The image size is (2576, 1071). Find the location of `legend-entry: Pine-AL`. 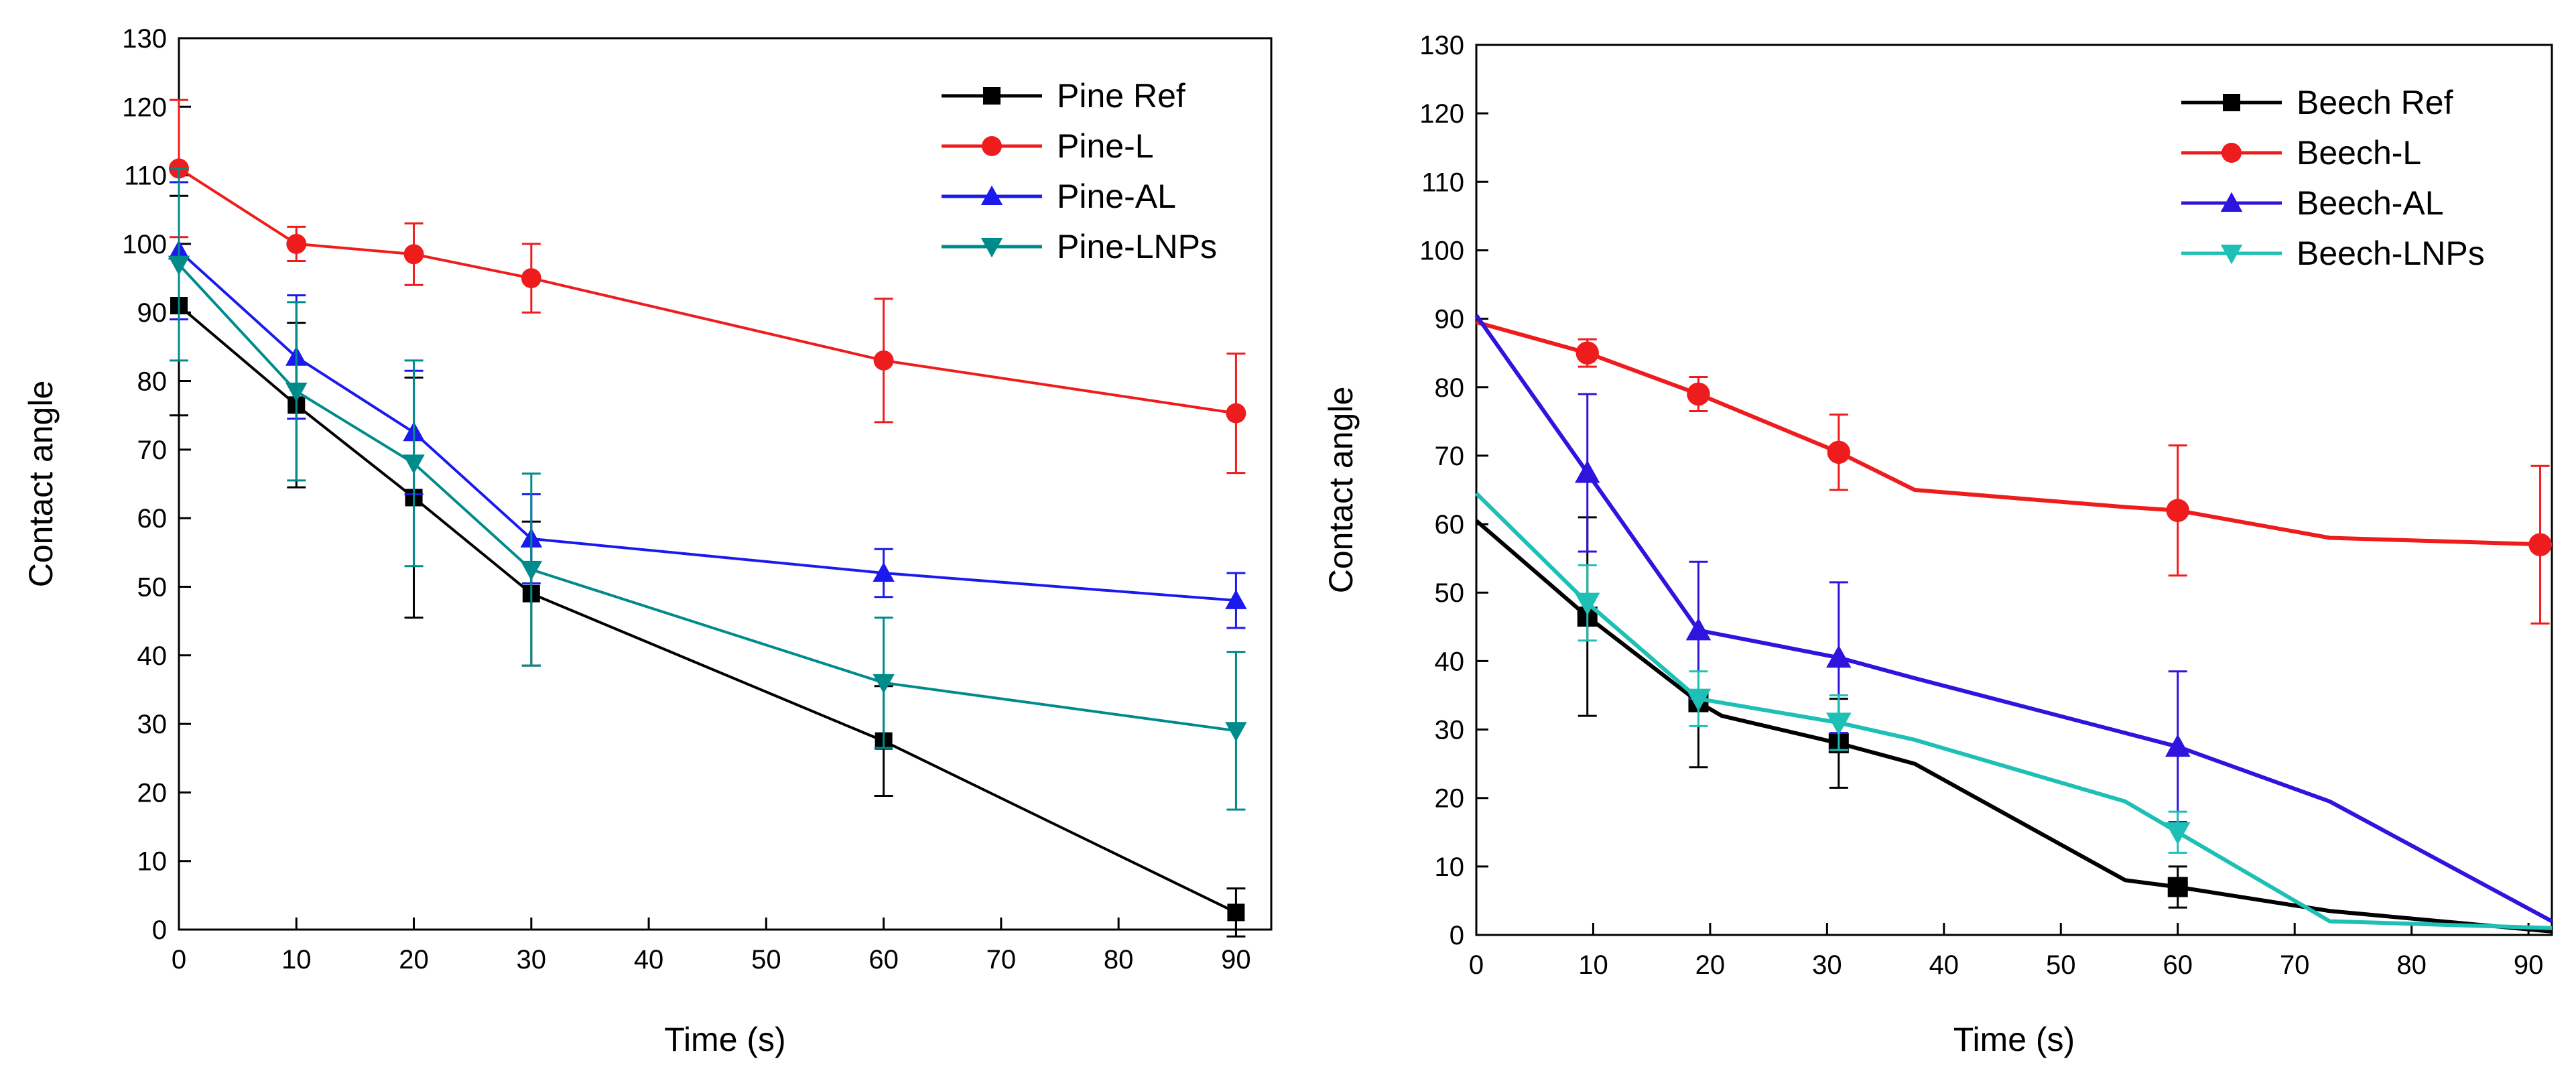

legend-entry: Pine-AL is located at coordinates (1059, 197).